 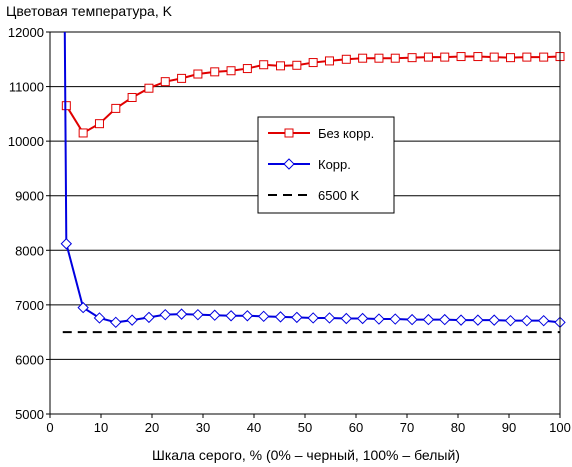 What do you see at coordinates (203, 427) in the screenshot?
I see `x-tick-label: 30` at bounding box center [203, 427].